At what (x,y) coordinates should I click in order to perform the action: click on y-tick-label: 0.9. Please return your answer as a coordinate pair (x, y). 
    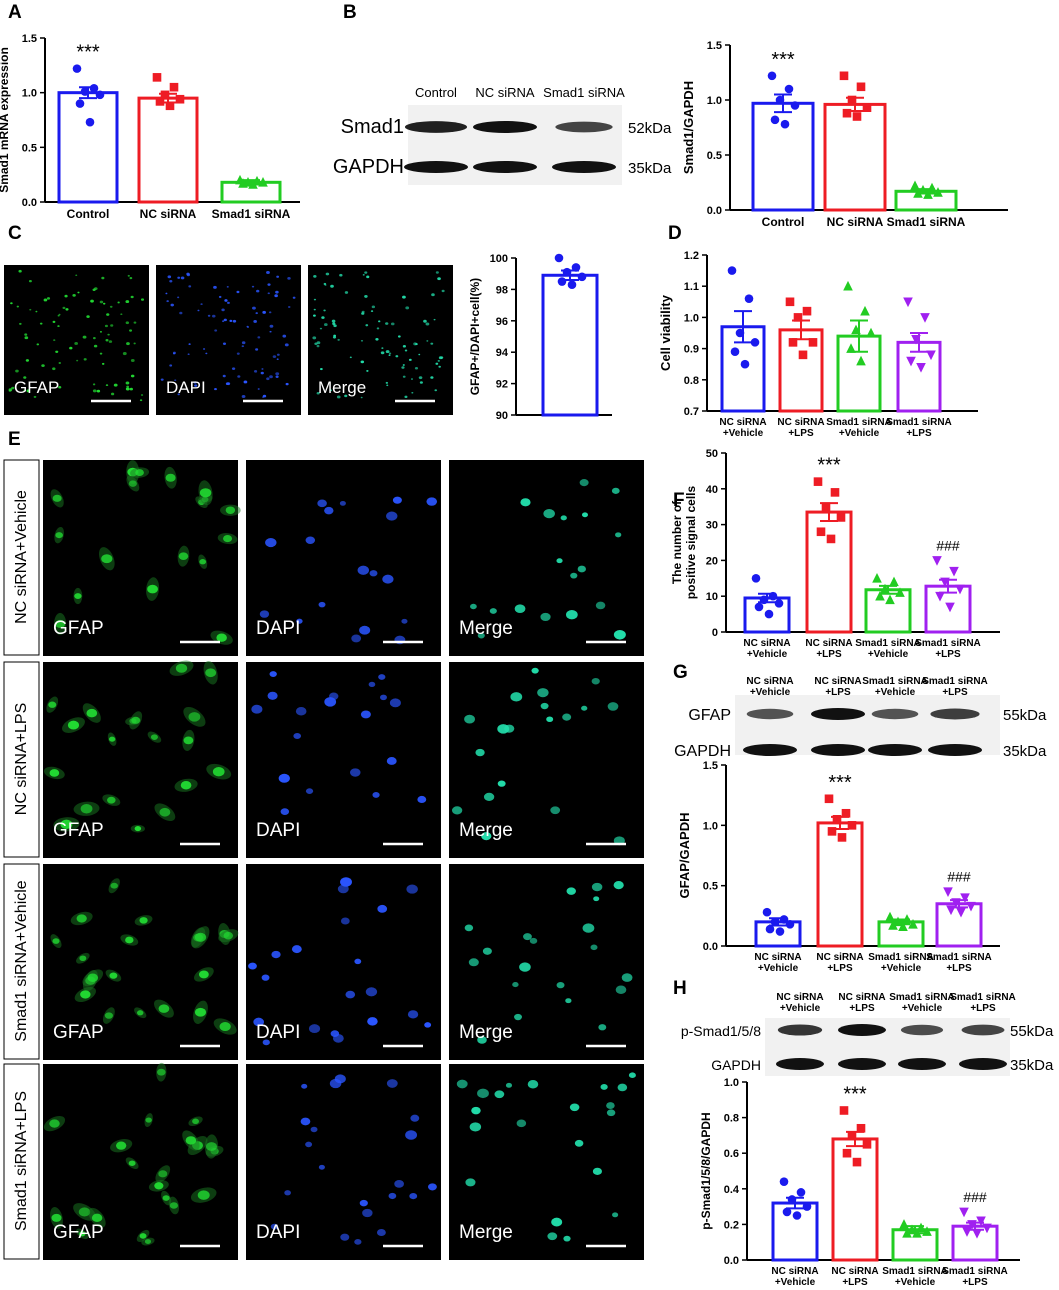
    Looking at the image, I should click on (691, 350).